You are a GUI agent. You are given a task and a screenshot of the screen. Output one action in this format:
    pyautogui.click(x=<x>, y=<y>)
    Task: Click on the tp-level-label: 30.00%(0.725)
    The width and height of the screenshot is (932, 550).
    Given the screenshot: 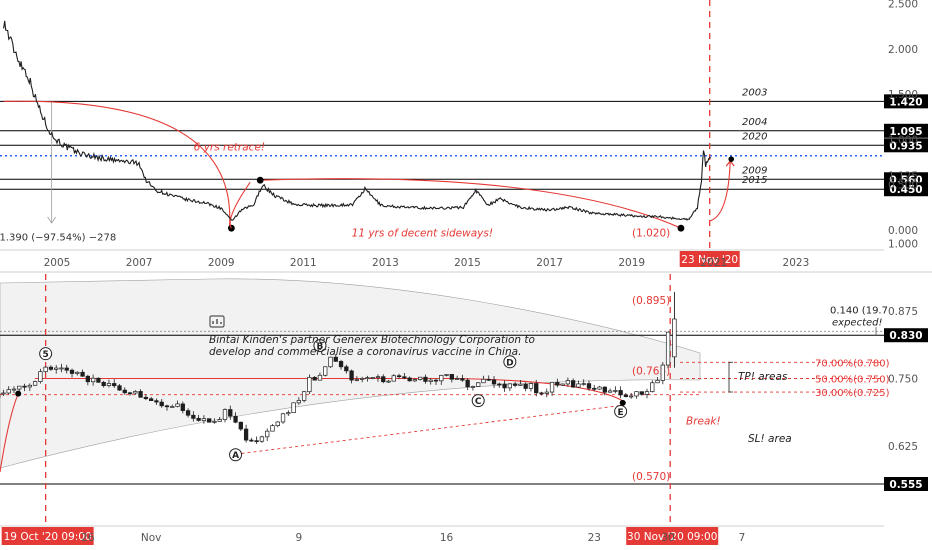 What is the action you would take?
    pyautogui.click(x=852, y=393)
    